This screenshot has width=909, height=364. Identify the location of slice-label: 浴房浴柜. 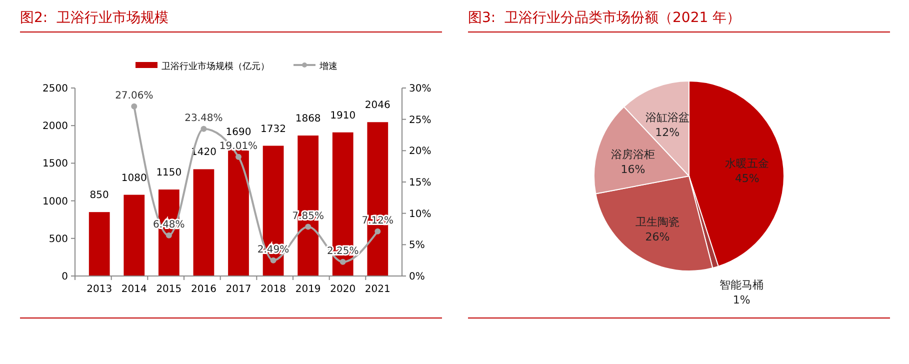
(632, 154).